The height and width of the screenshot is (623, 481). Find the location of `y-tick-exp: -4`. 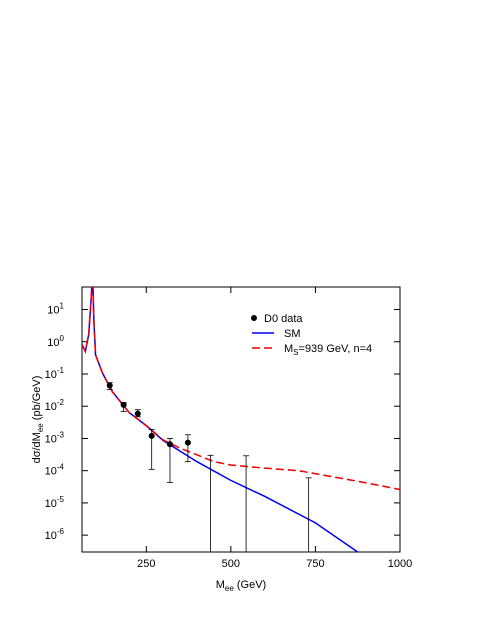

y-tick-exp: -4 is located at coordinates (61, 467).